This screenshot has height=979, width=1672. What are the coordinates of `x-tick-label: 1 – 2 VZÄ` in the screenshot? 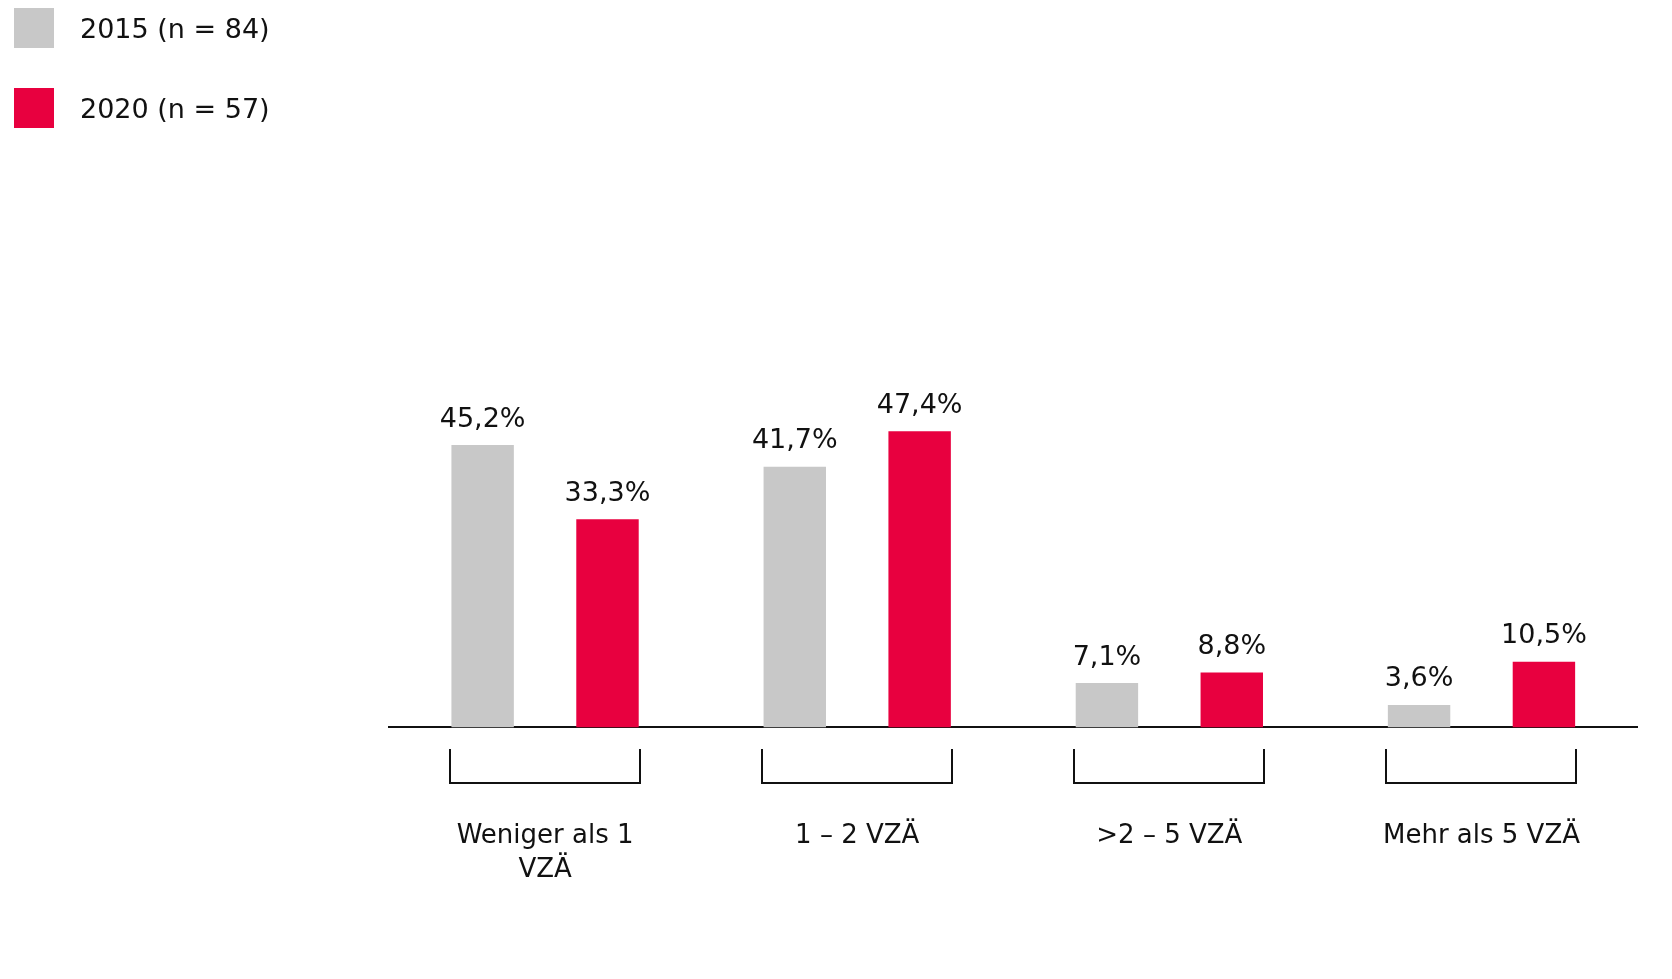 It's located at (857, 834).